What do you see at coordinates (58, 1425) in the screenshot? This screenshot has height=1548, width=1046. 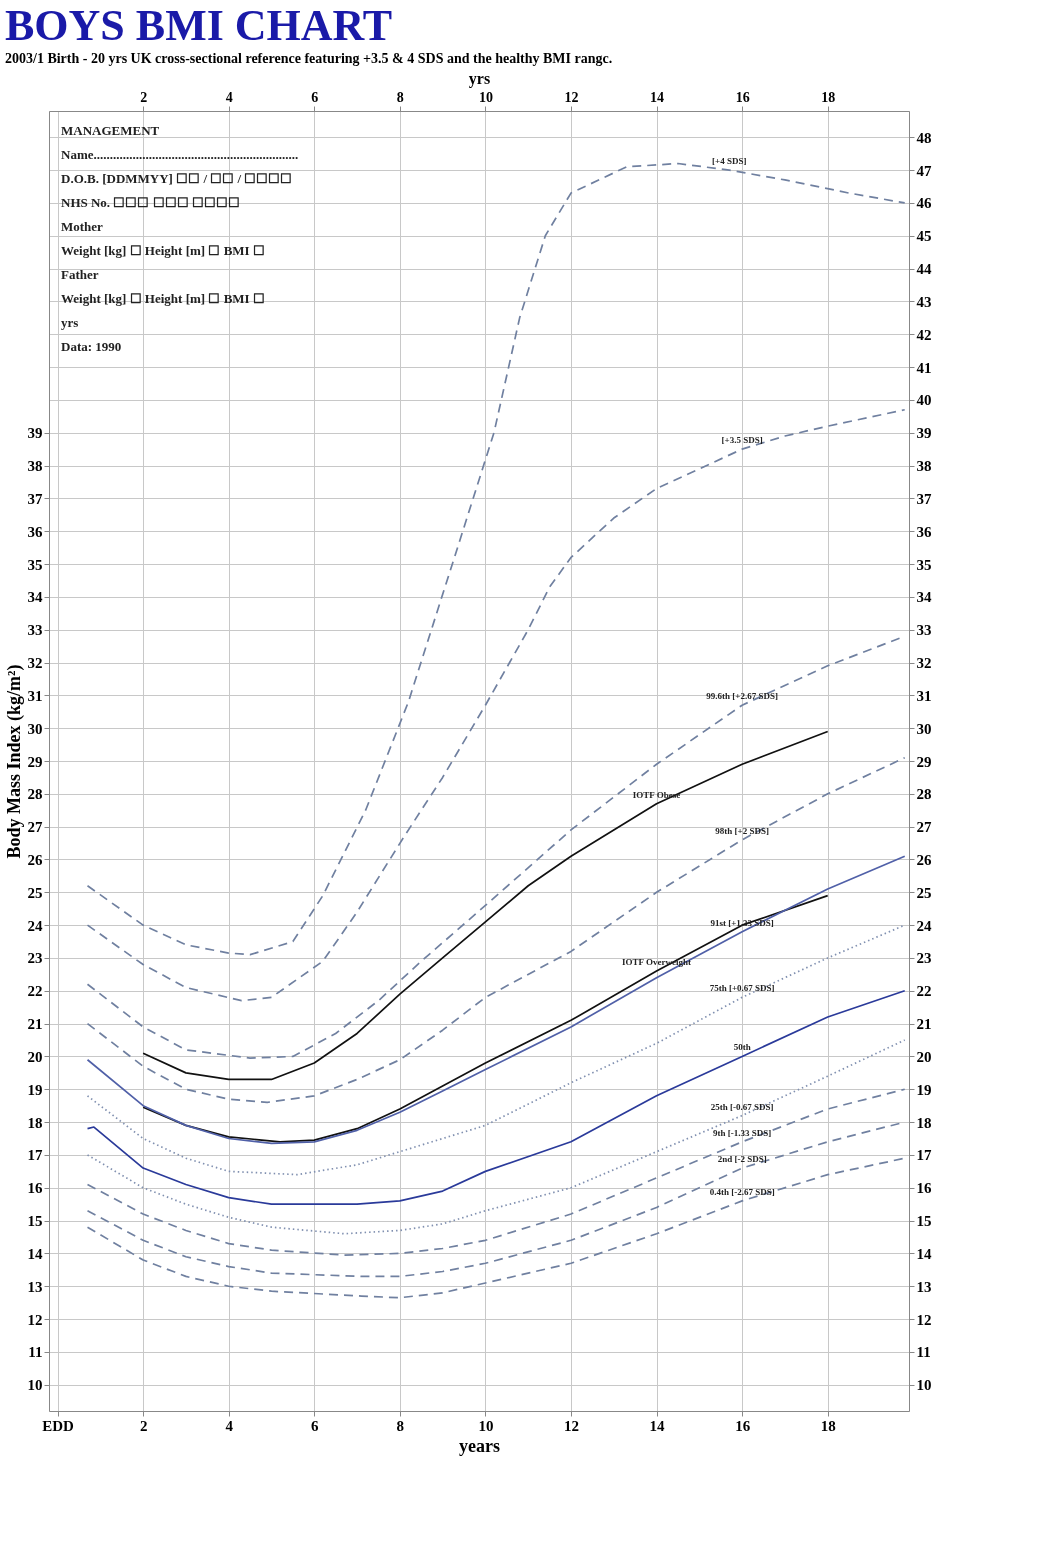 I see `x-tick-label: EDD` at bounding box center [58, 1425].